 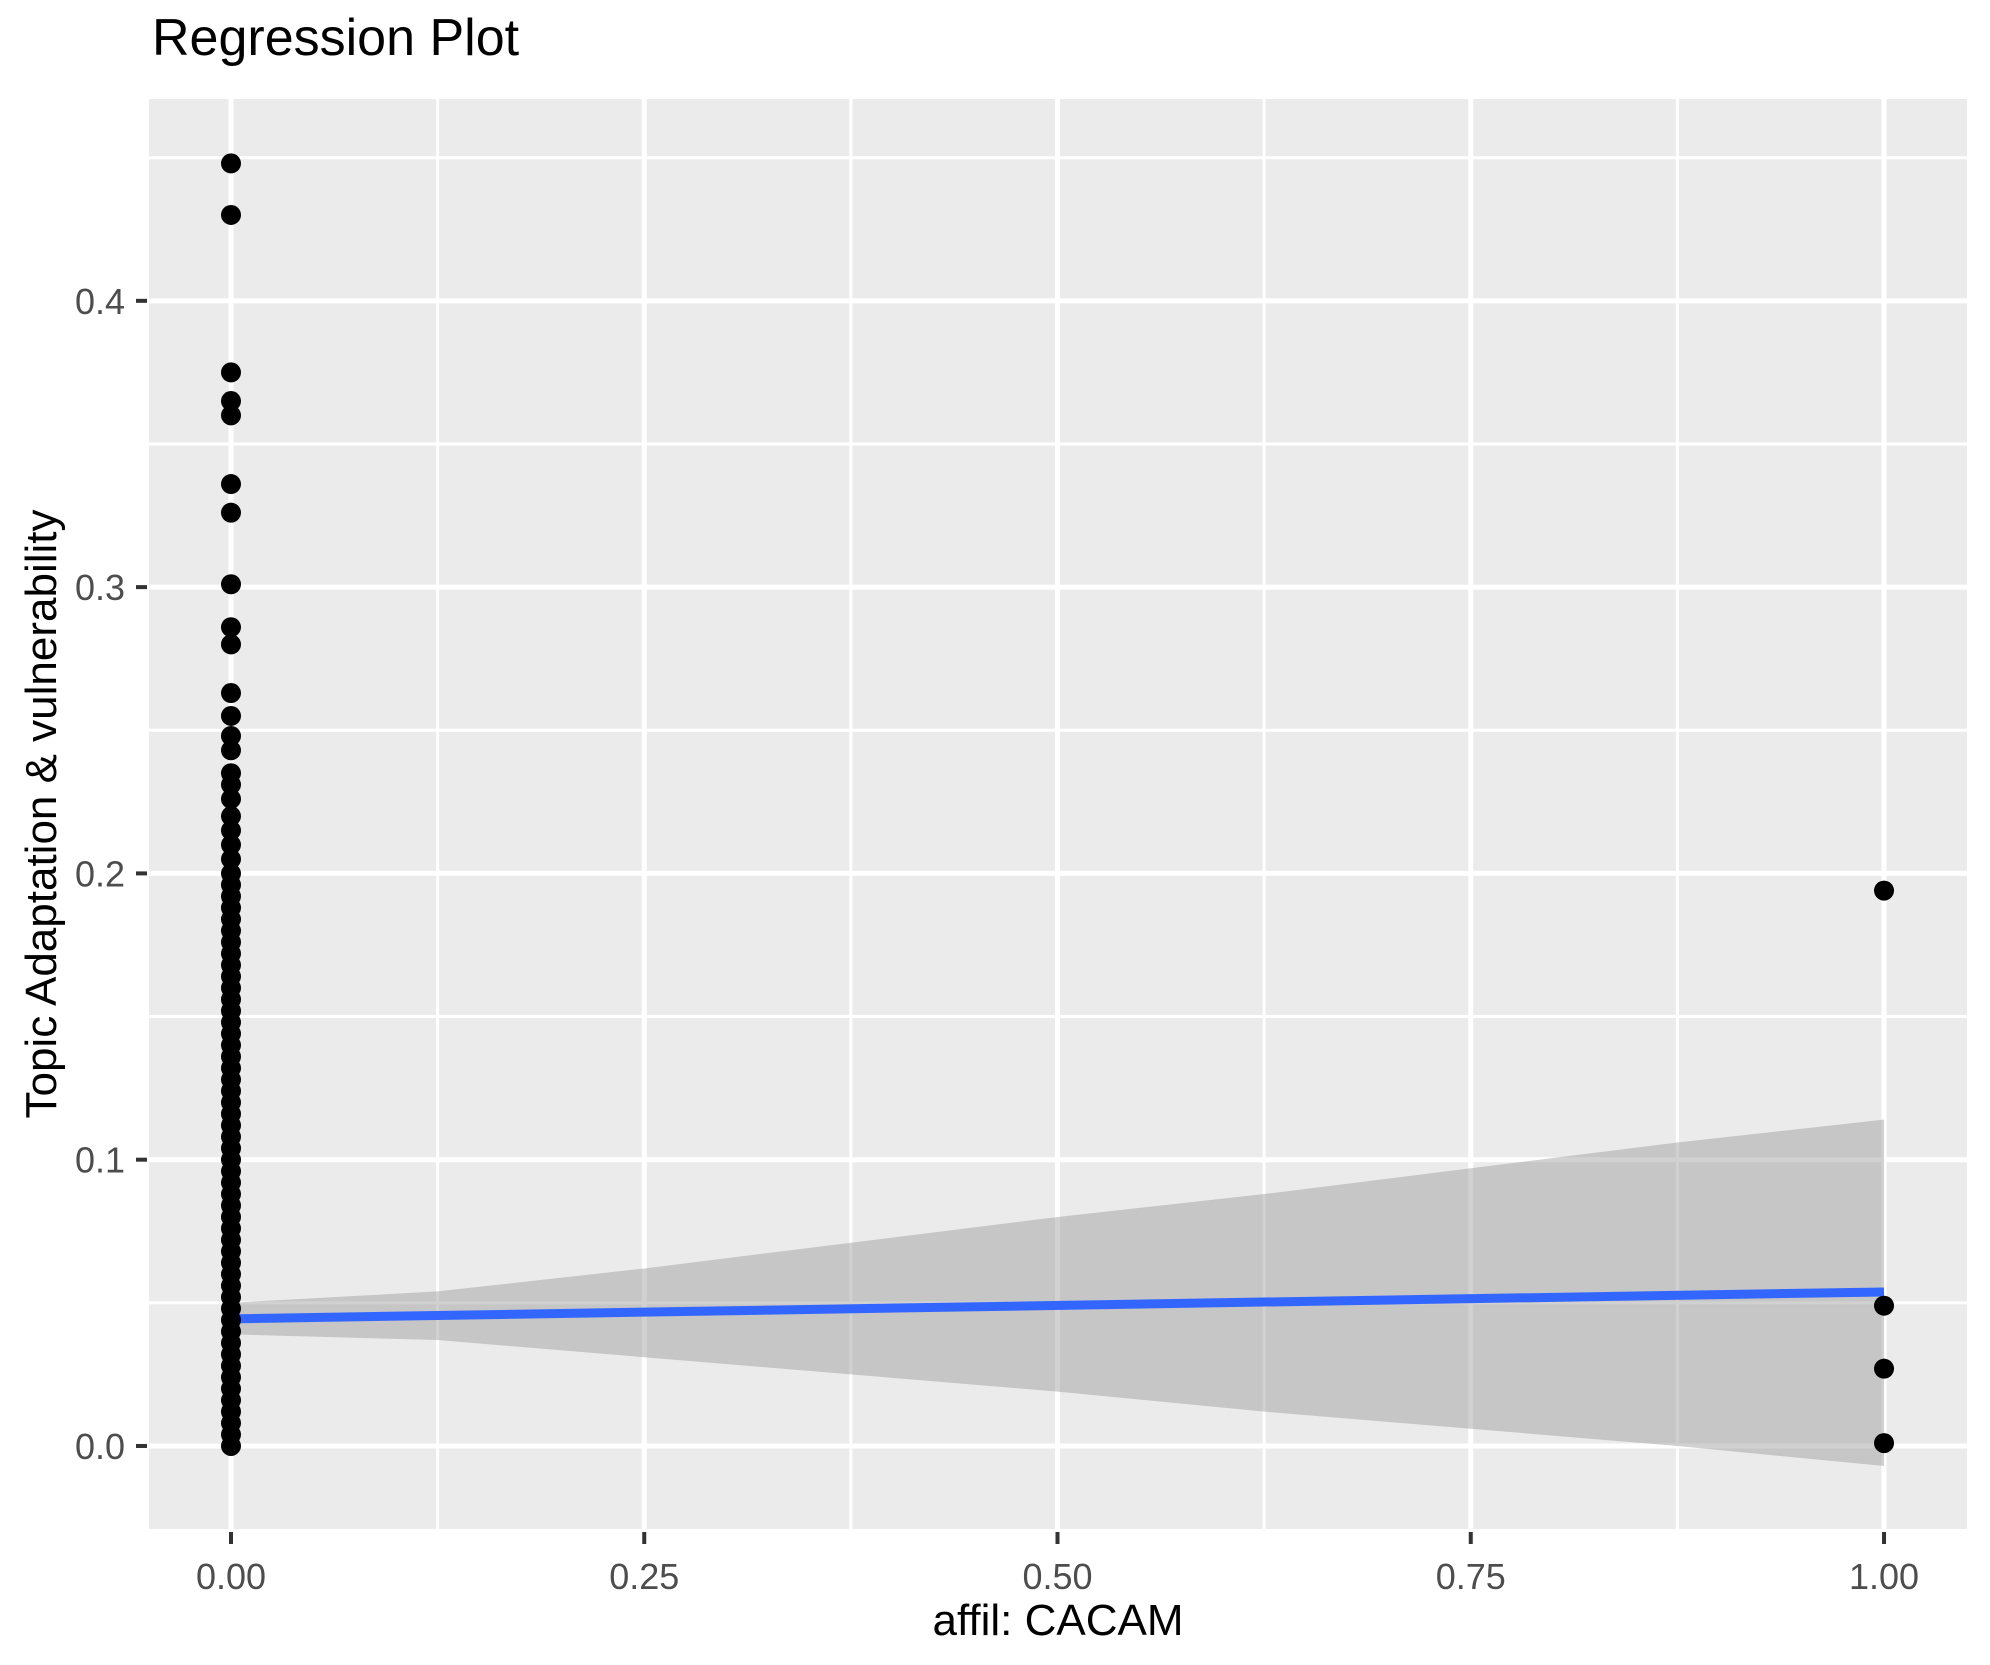 What do you see at coordinates (100, 1160) in the screenshot?
I see `y-tick-label: 0.1` at bounding box center [100, 1160].